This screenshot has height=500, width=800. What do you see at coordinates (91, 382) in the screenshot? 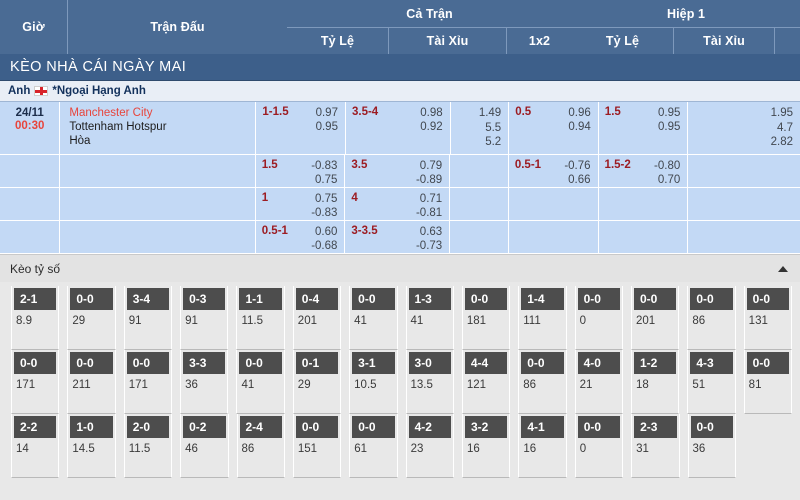
I see `correct-score-cell: 0-0 211` at bounding box center [91, 382].